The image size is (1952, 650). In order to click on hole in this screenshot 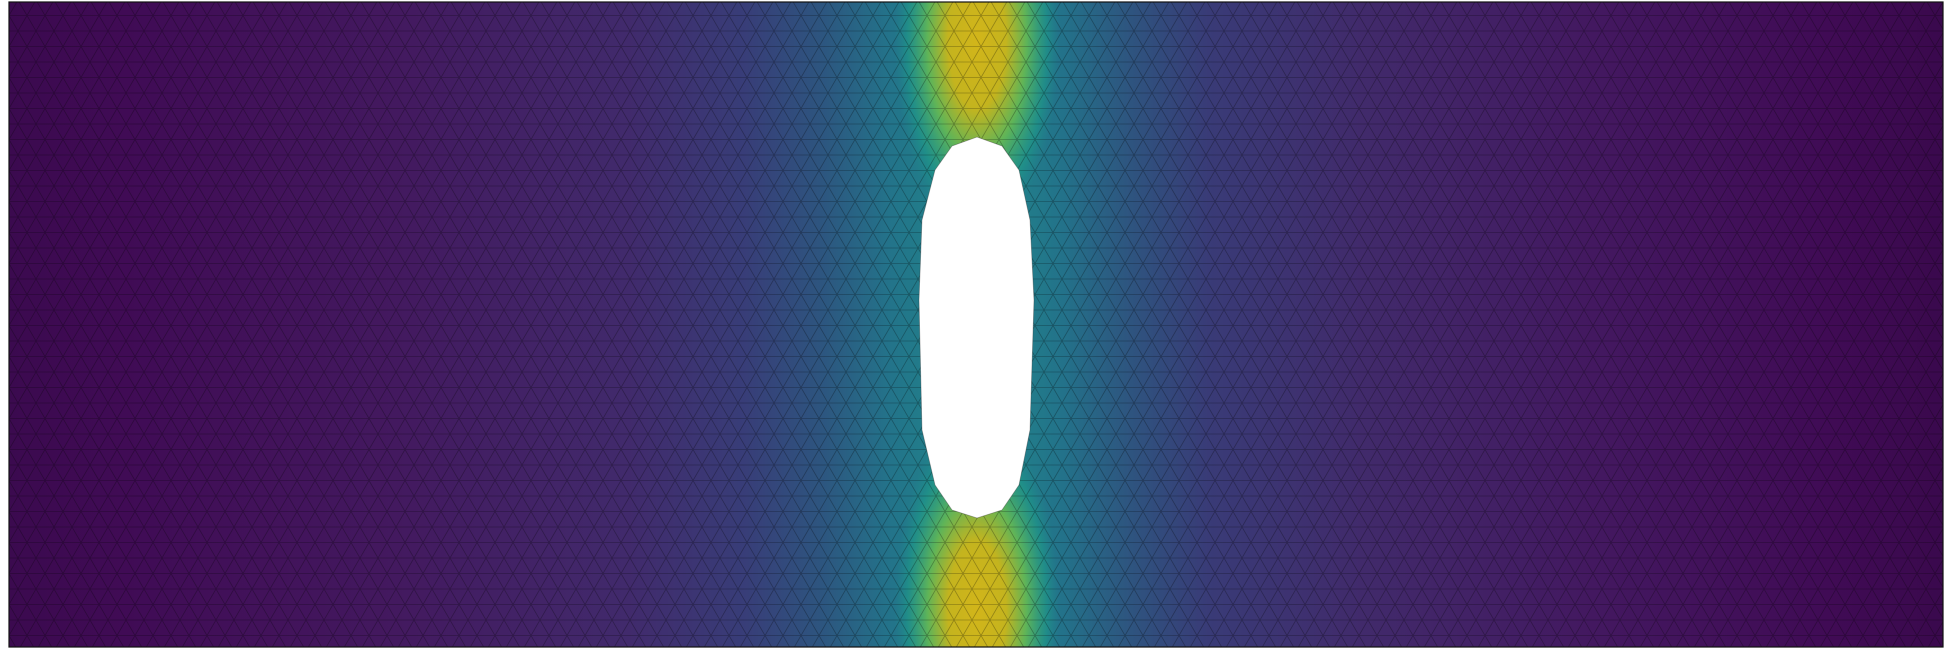, I will do `click(976, 327)`.